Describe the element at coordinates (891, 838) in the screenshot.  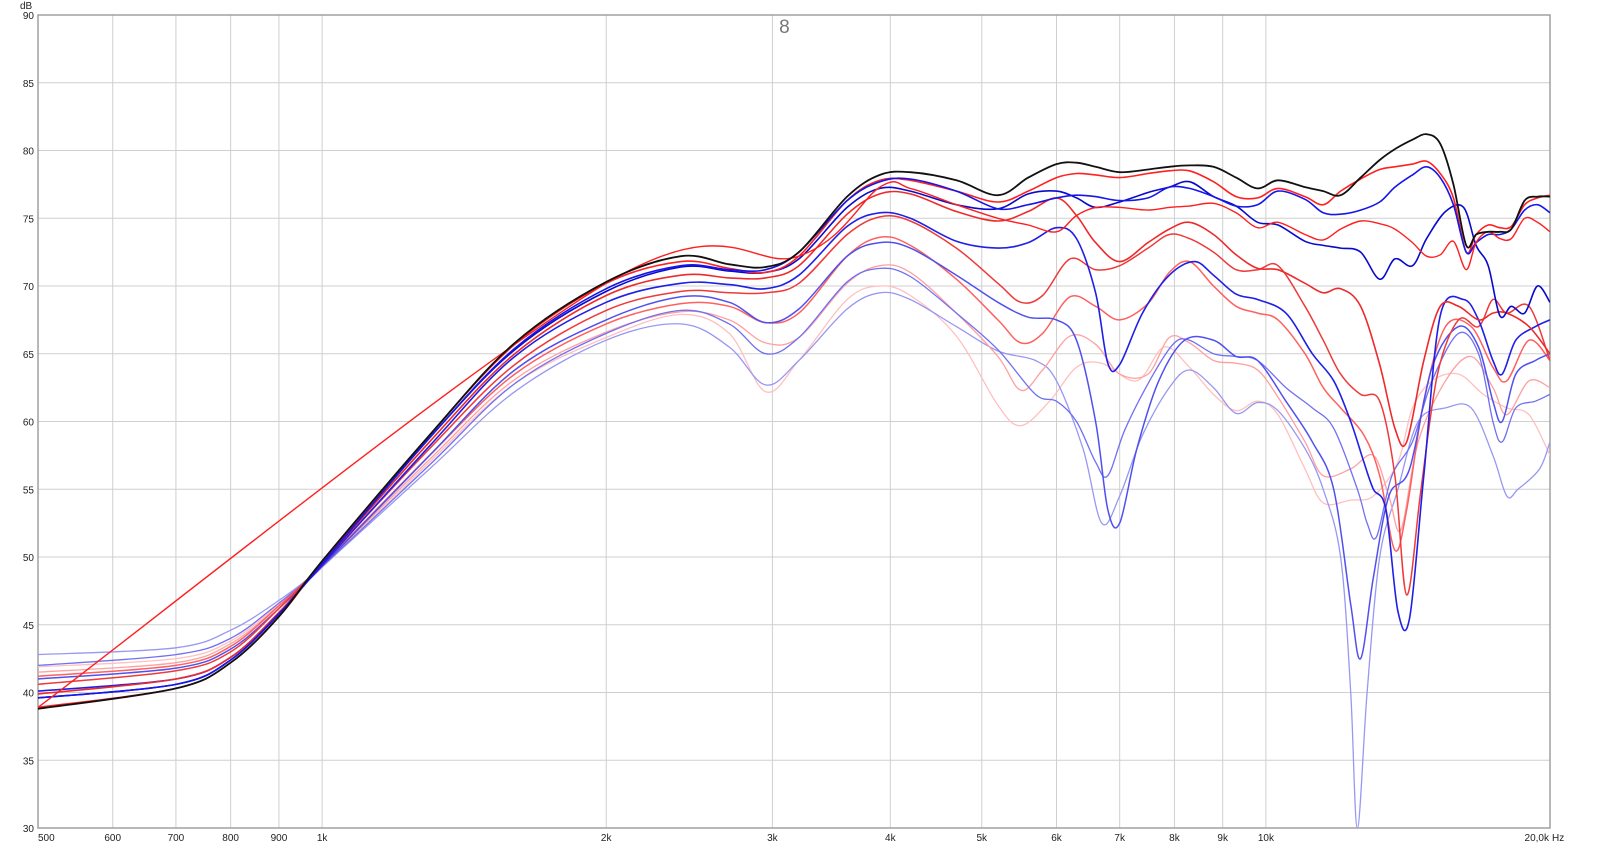
I see `x-tick-label: 4k` at that location.